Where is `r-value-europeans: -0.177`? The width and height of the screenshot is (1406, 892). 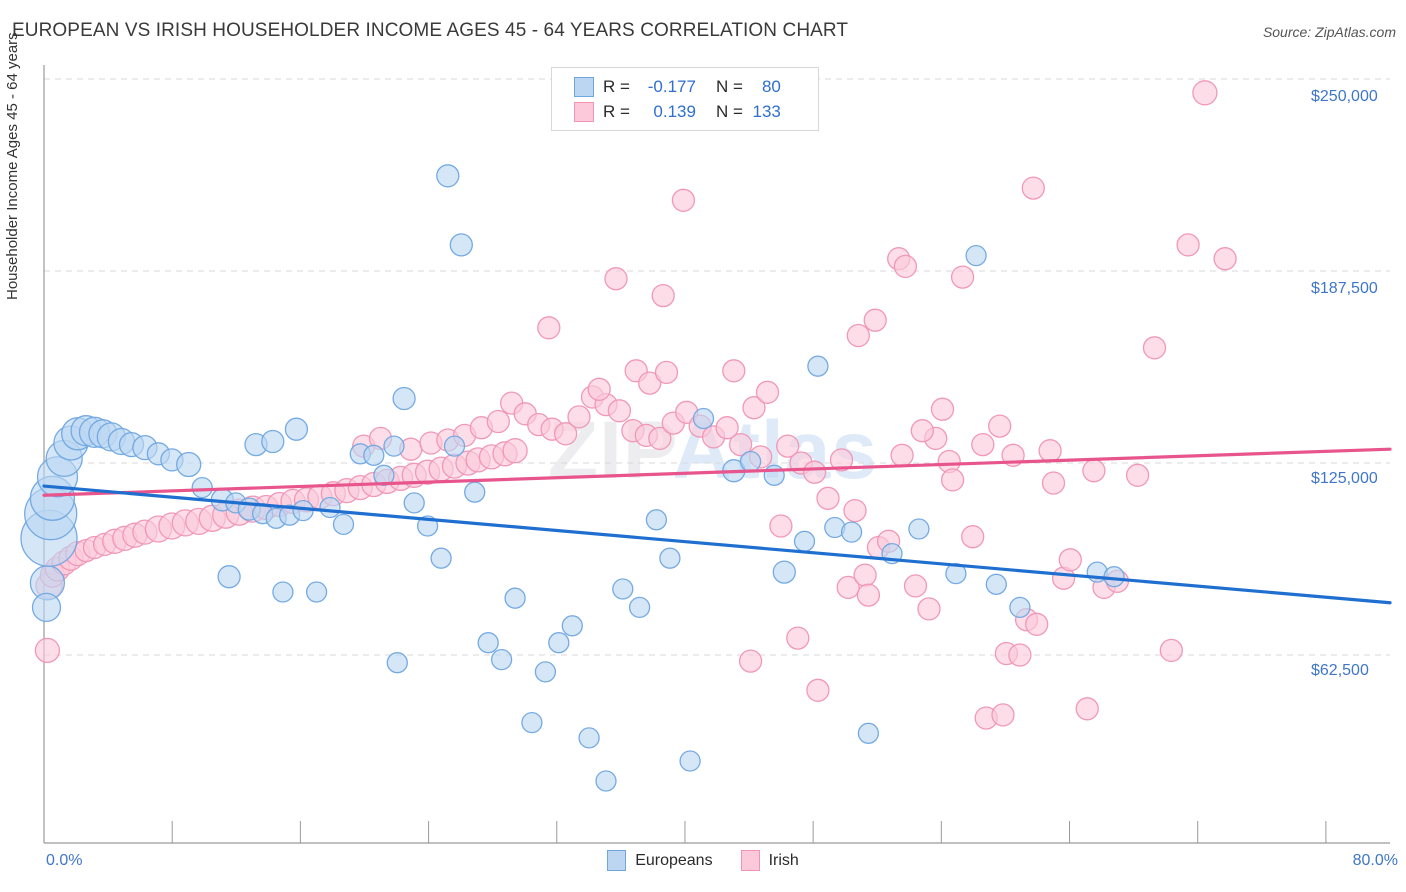
r-value-europeans: -0.177 is located at coordinates (671, 86).